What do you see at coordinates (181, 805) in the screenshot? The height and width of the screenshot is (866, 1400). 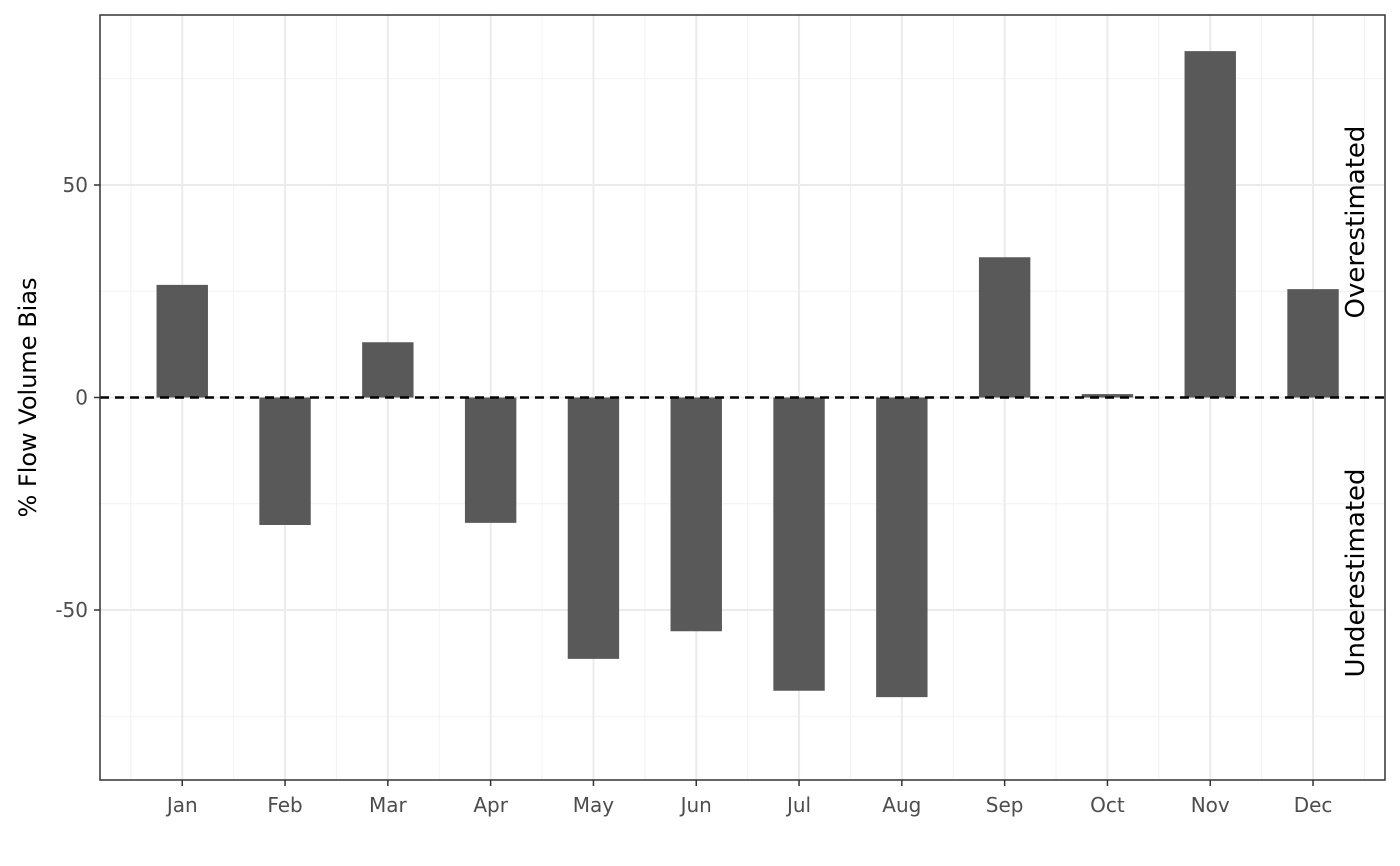 I see `x-tick-label-jan: Jan` at bounding box center [181, 805].